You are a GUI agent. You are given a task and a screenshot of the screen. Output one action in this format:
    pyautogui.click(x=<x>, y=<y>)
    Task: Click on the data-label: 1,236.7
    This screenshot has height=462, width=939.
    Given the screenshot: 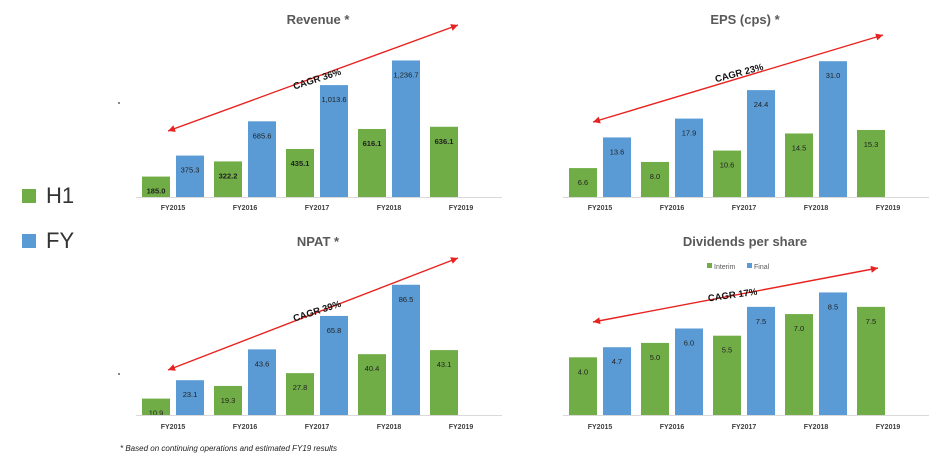 What is the action you would take?
    pyautogui.click(x=405, y=74)
    